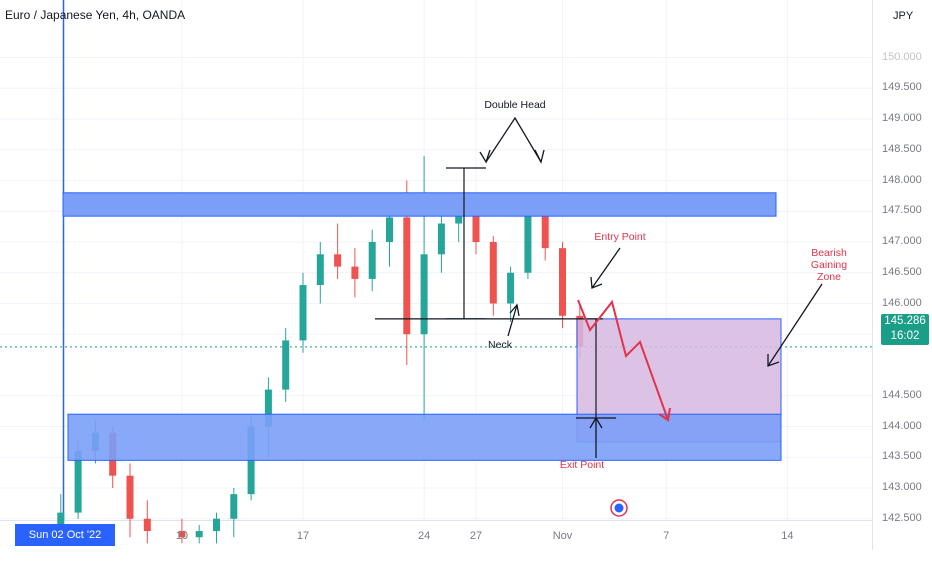 The image size is (932, 568). I want to click on currency-label: JPY, so click(903, 16).